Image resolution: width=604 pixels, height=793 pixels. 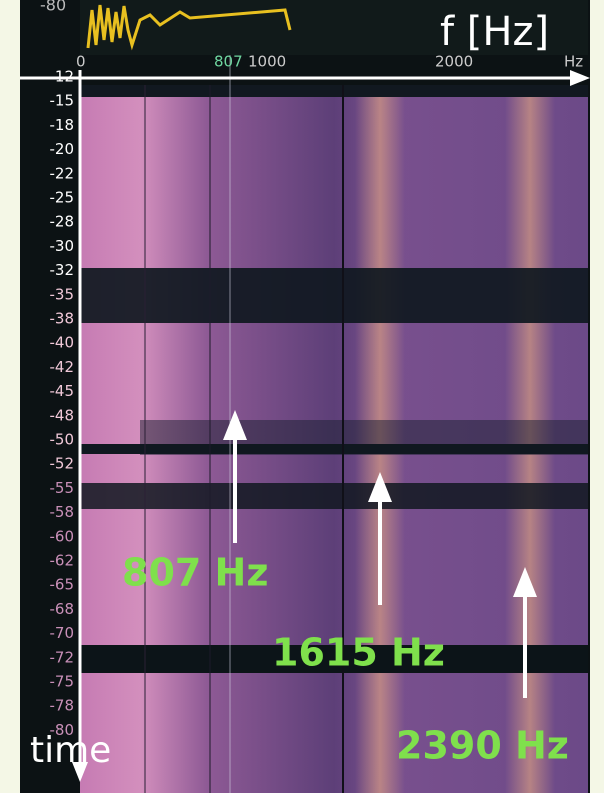 I want to click on x-tick-label: 0, so click(x=81, y=62).